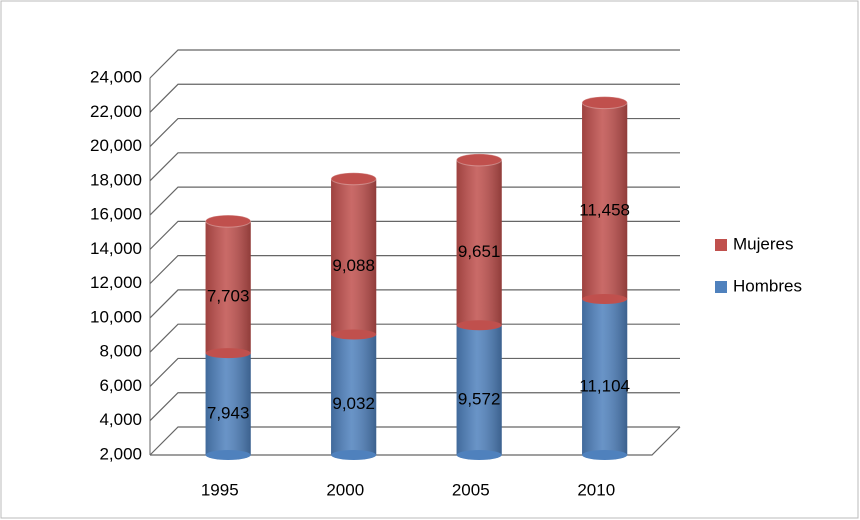 This screenshot has height=520, width=860. Describe the element at coordinates (479, 251) in the screenshot. I see `value-label: 9,651` at that location.